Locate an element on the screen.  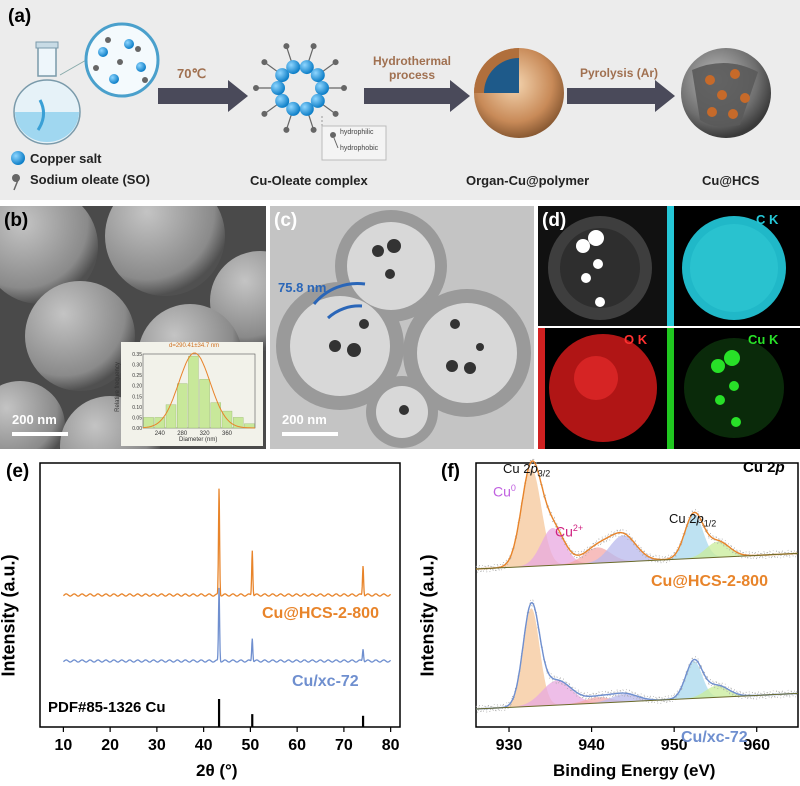
peak-label-cu2p32: Cu 2p3/2 is located at coordinates (527, 470).